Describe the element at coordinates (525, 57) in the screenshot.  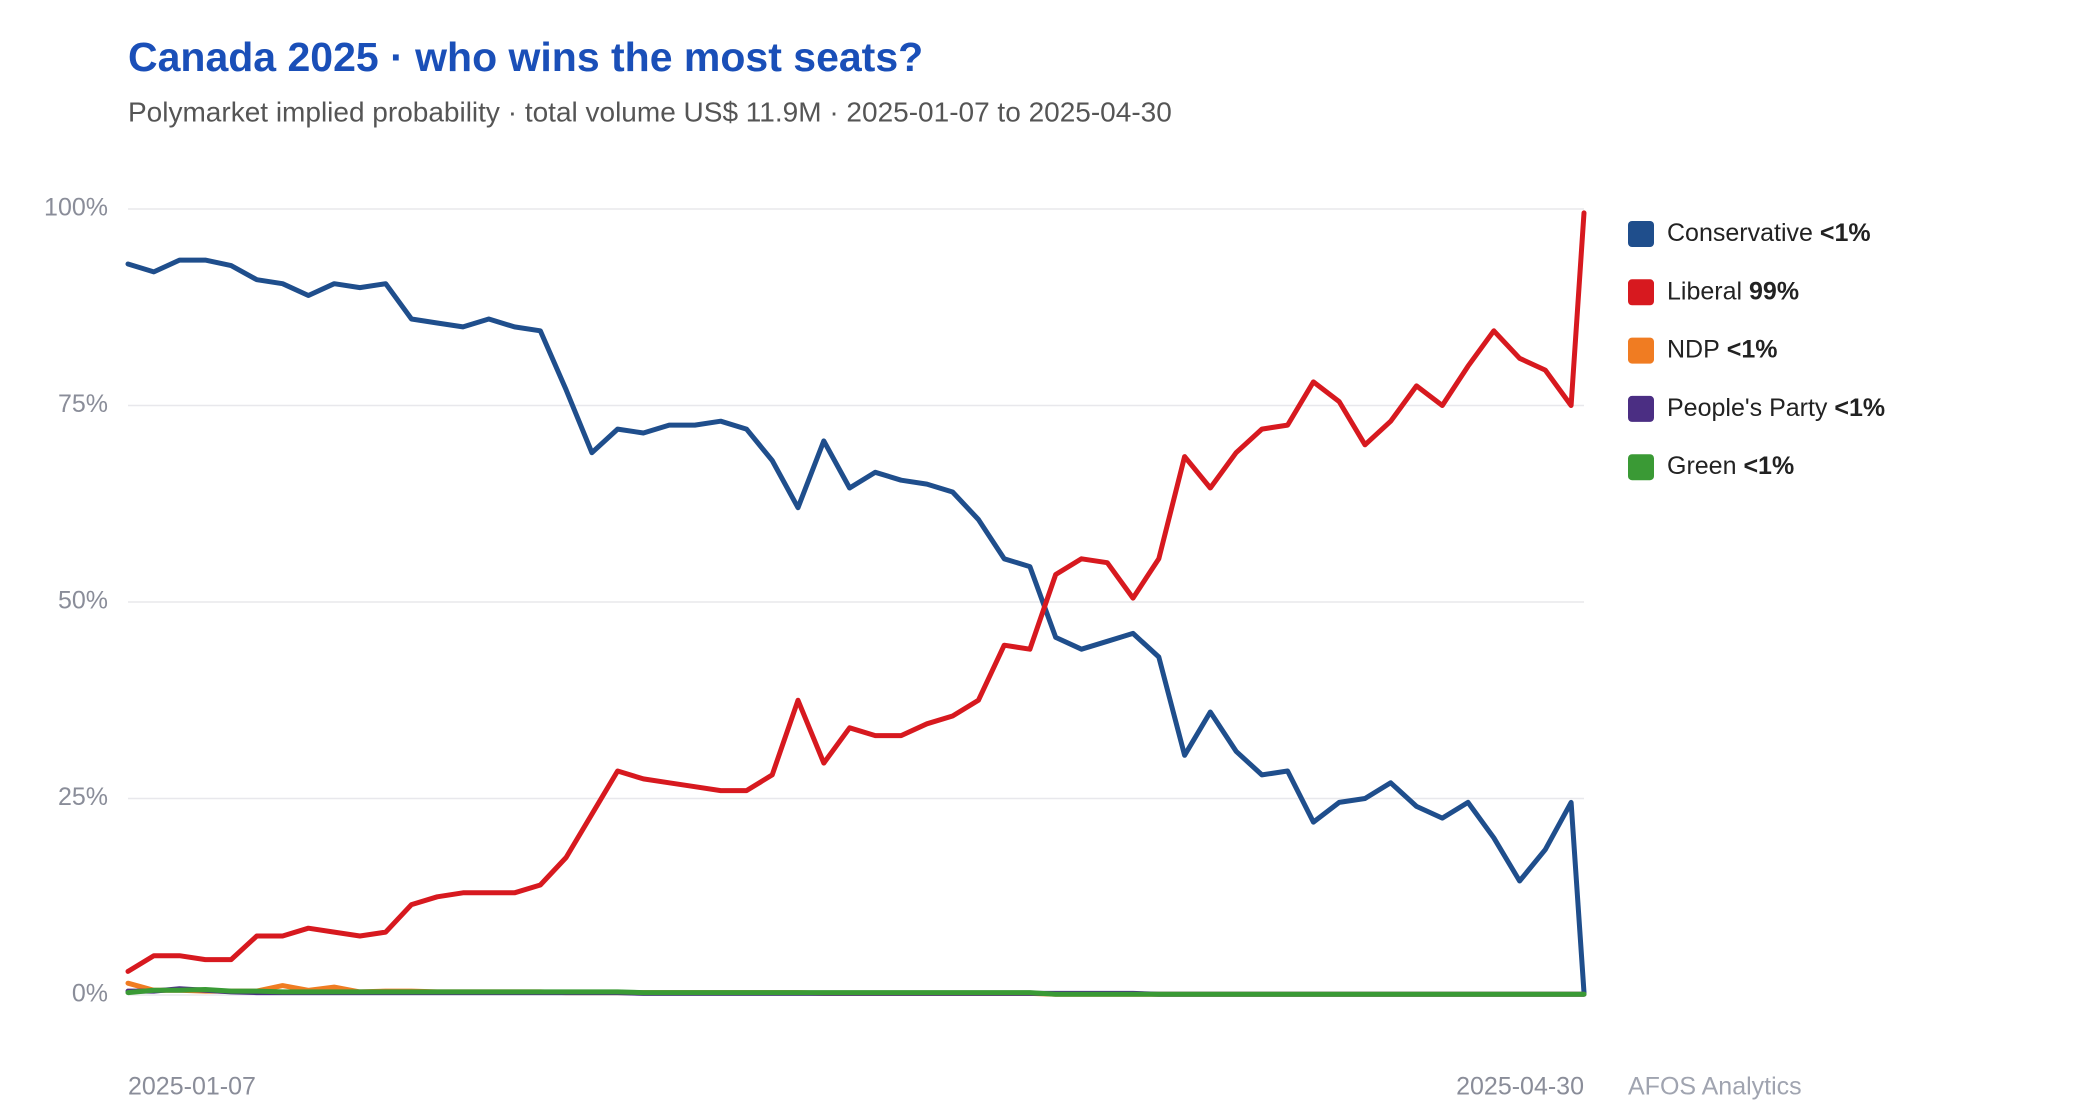
I see `chart-title: Canada 2025 · who wins the most seats?` at that location.